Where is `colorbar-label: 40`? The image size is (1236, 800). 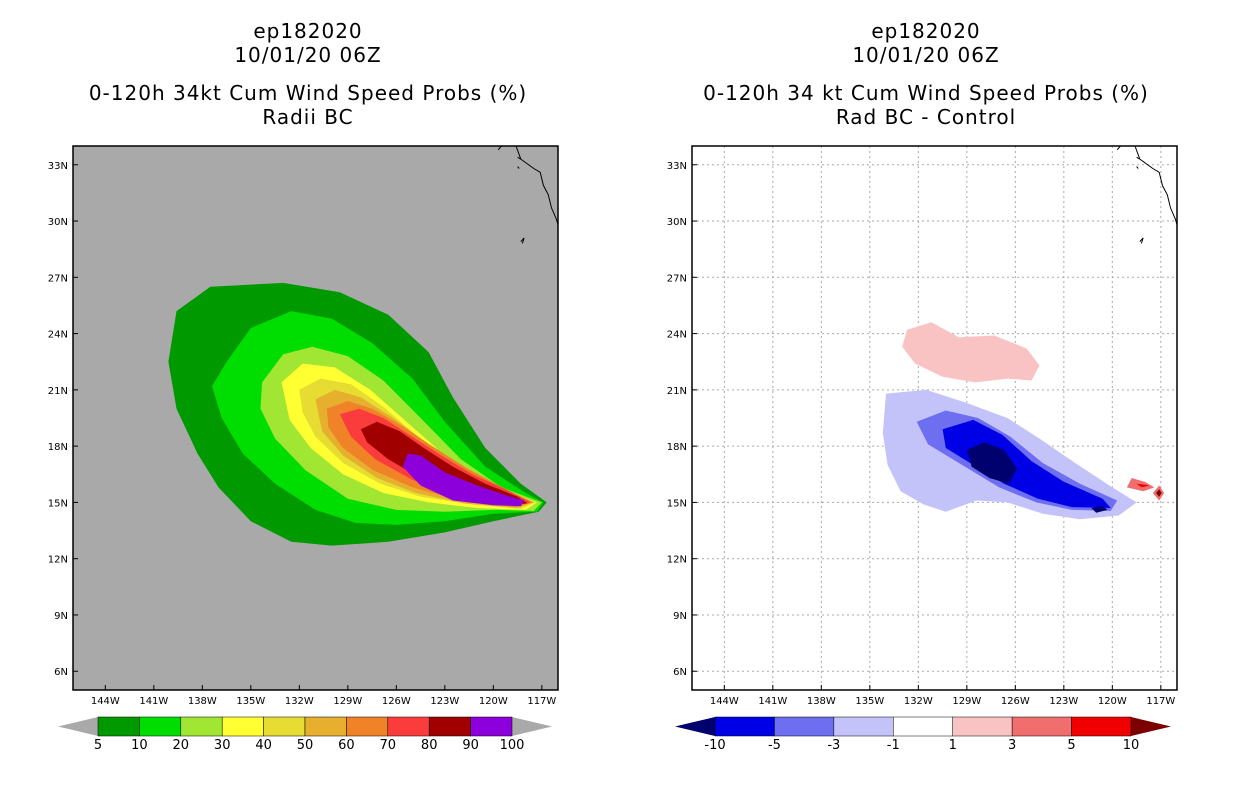
colorbar-label: 40 is located at coordinates (263, 745).